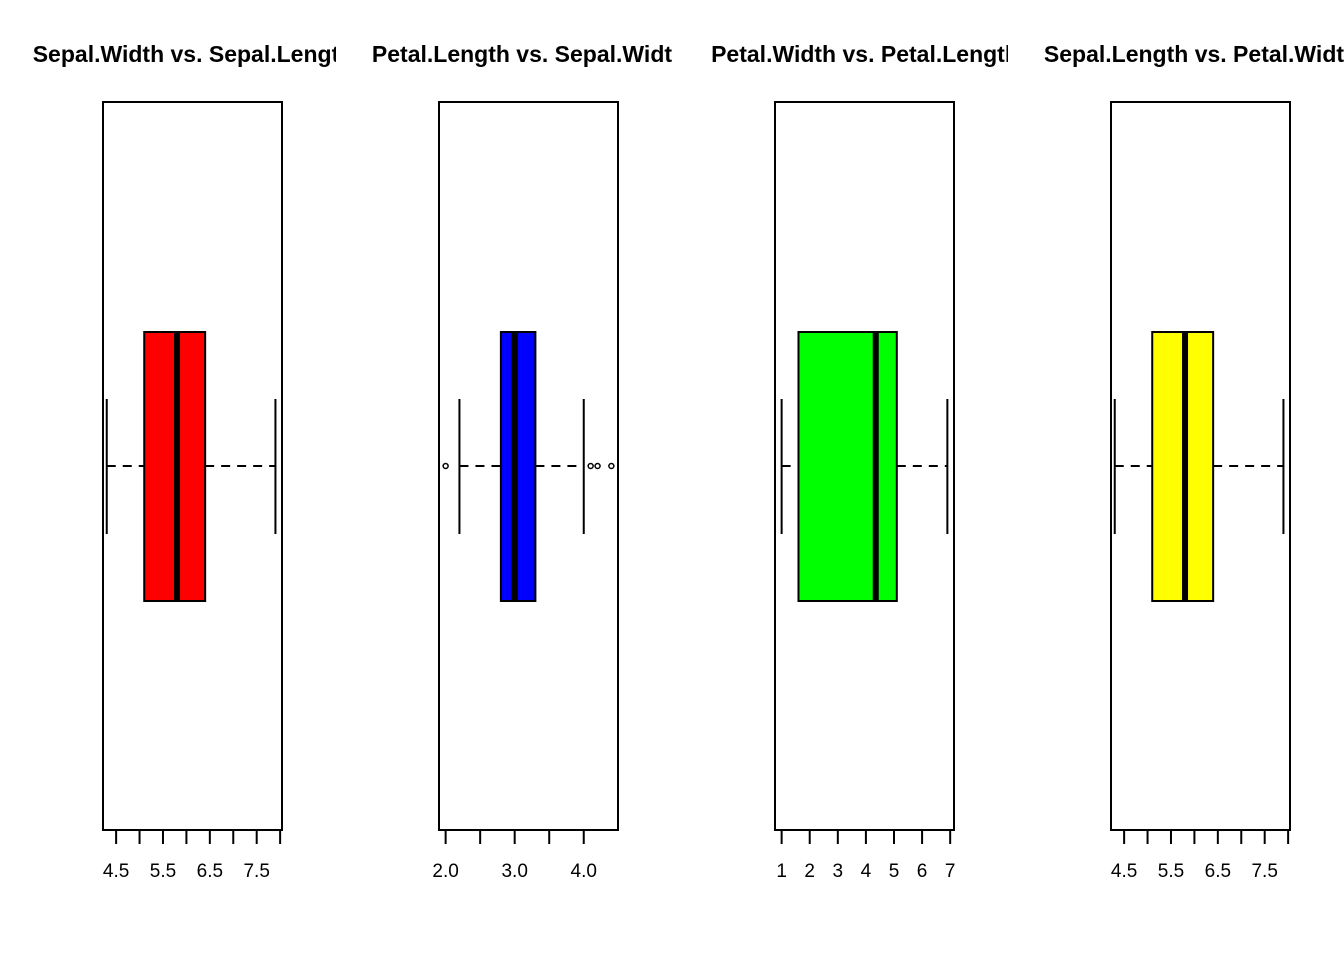 The image size is (1344, 965). I want to click on x-tick-label: 3.0, so click(514, 871).